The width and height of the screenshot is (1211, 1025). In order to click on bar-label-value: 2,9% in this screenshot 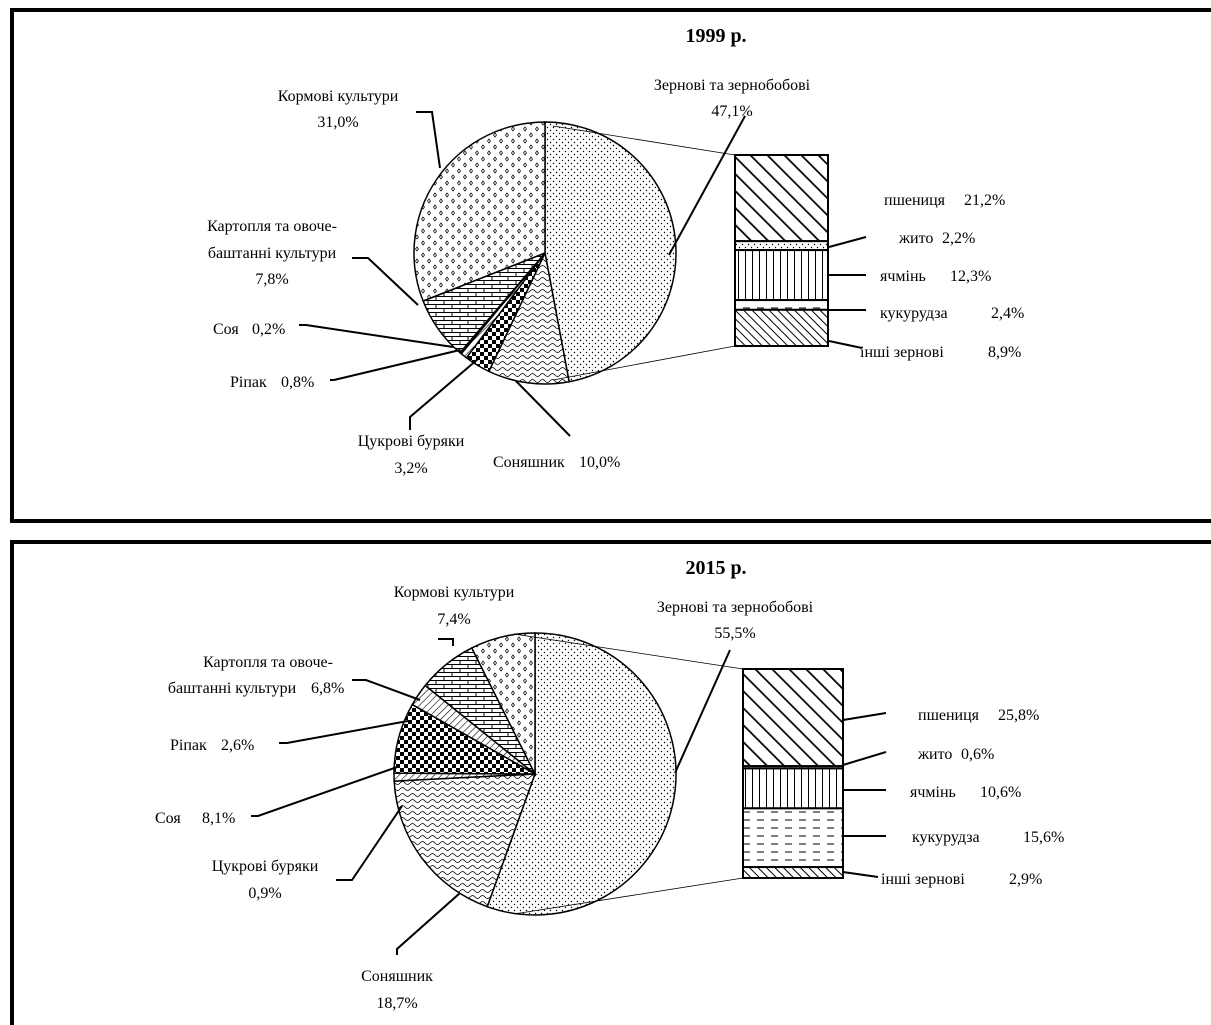, I will do `click(1025, 879)`.